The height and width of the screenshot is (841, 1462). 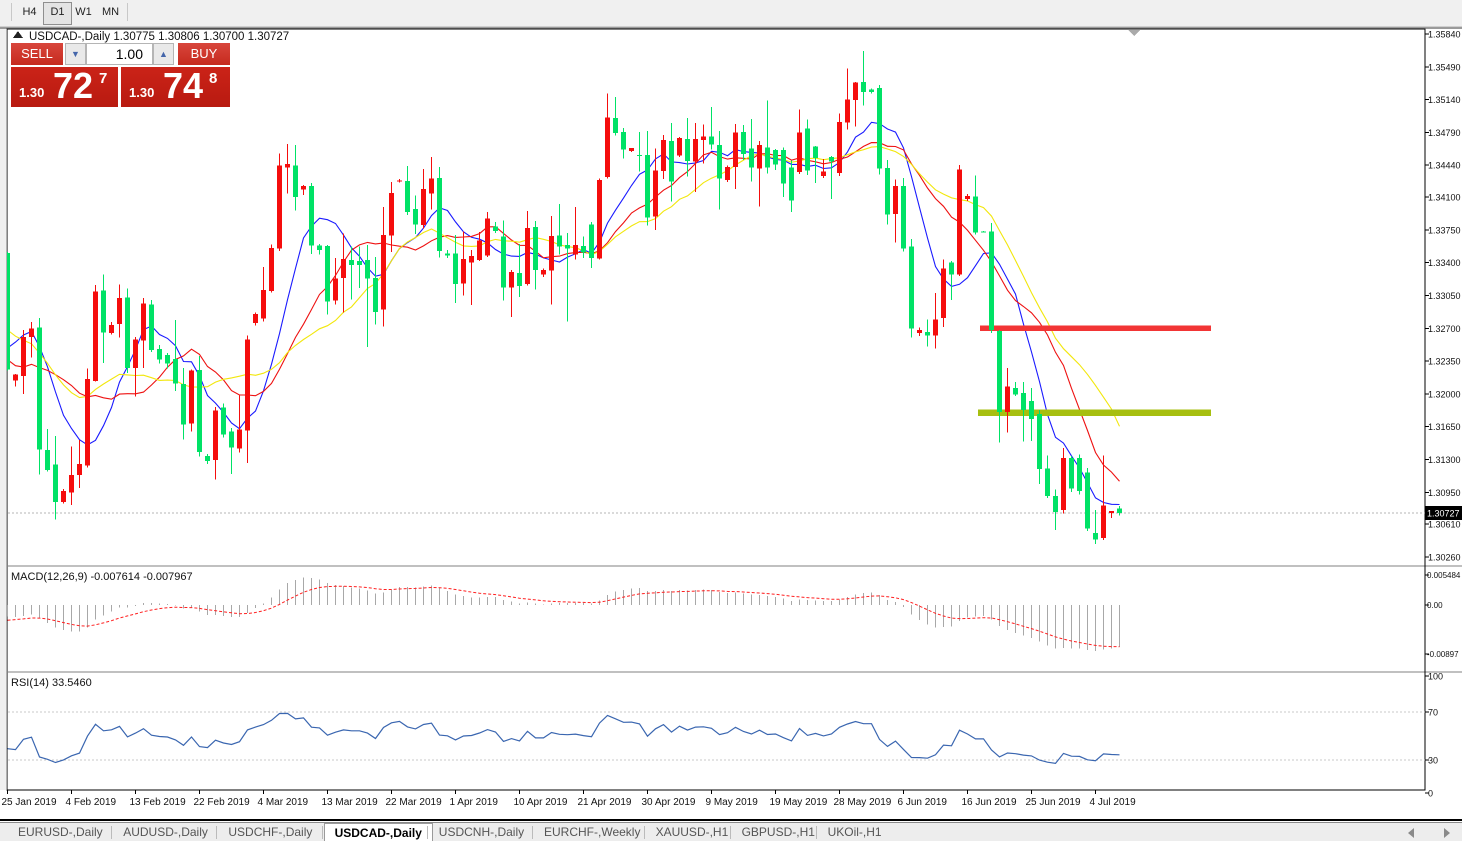 I want to click on volume-increase-button: ▲, so click(x=163, y=54).